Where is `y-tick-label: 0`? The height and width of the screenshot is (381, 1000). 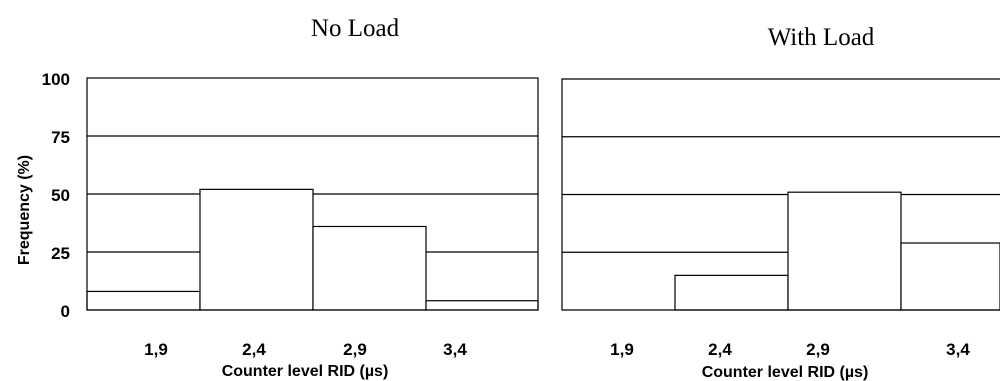
y-tick-label: 0 is located at coordinates (65, 311).